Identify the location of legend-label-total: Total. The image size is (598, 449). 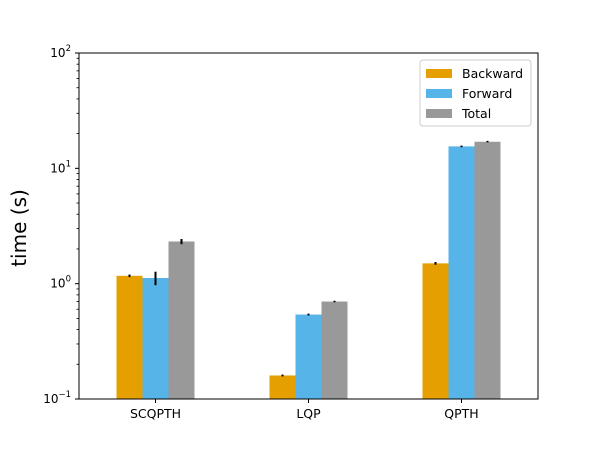
(476, 113).